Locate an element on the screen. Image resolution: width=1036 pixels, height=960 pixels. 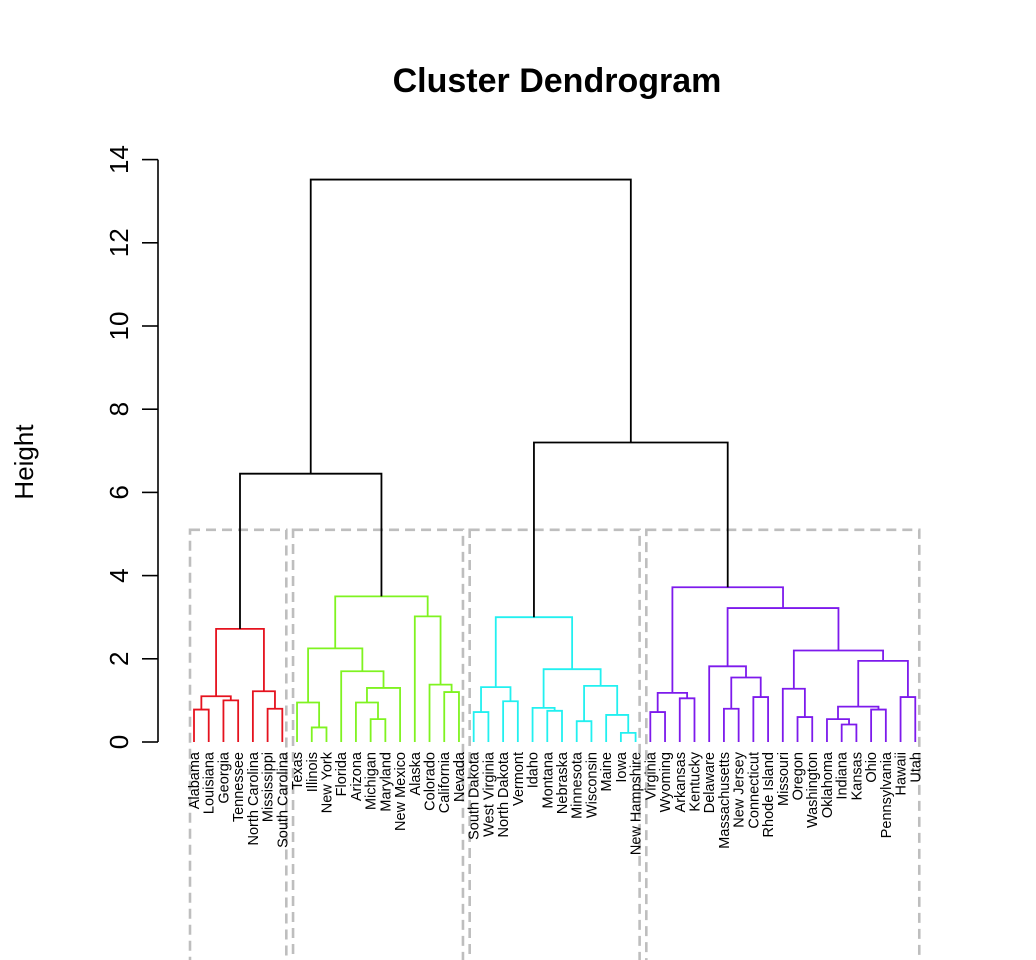
leaf-label: Alaska is located at coordinates (416, 773).